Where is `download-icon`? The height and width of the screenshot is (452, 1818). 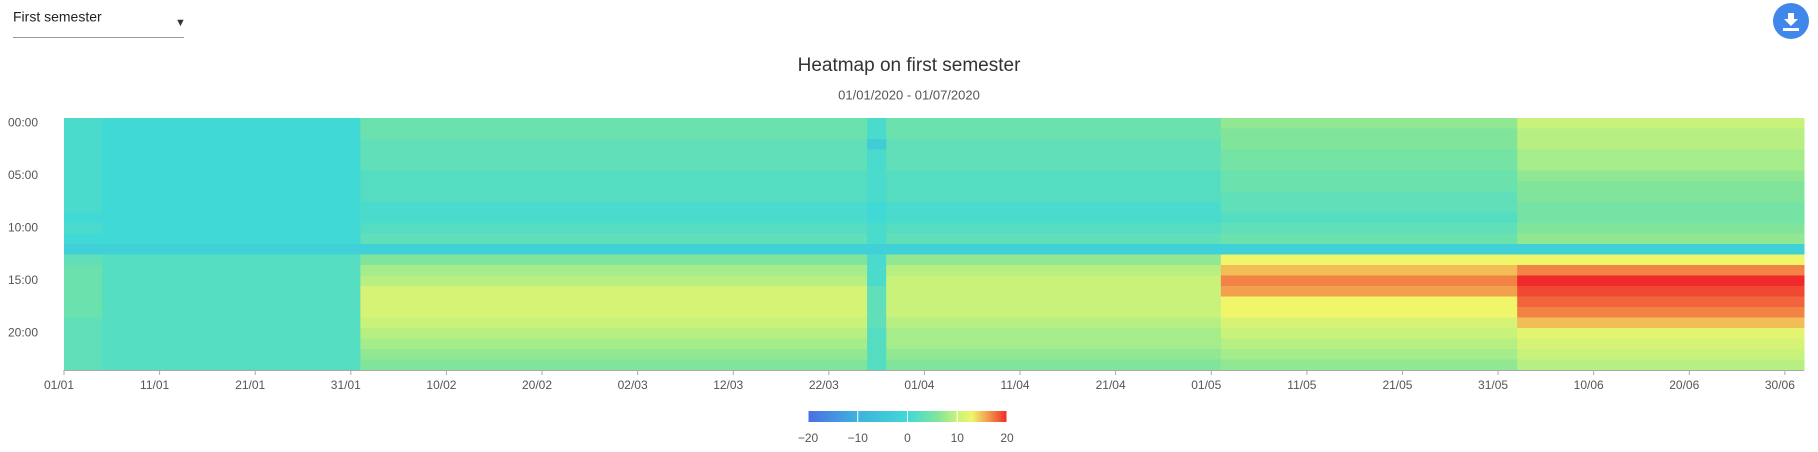 download-icon is located at coordinates (1791, 22).